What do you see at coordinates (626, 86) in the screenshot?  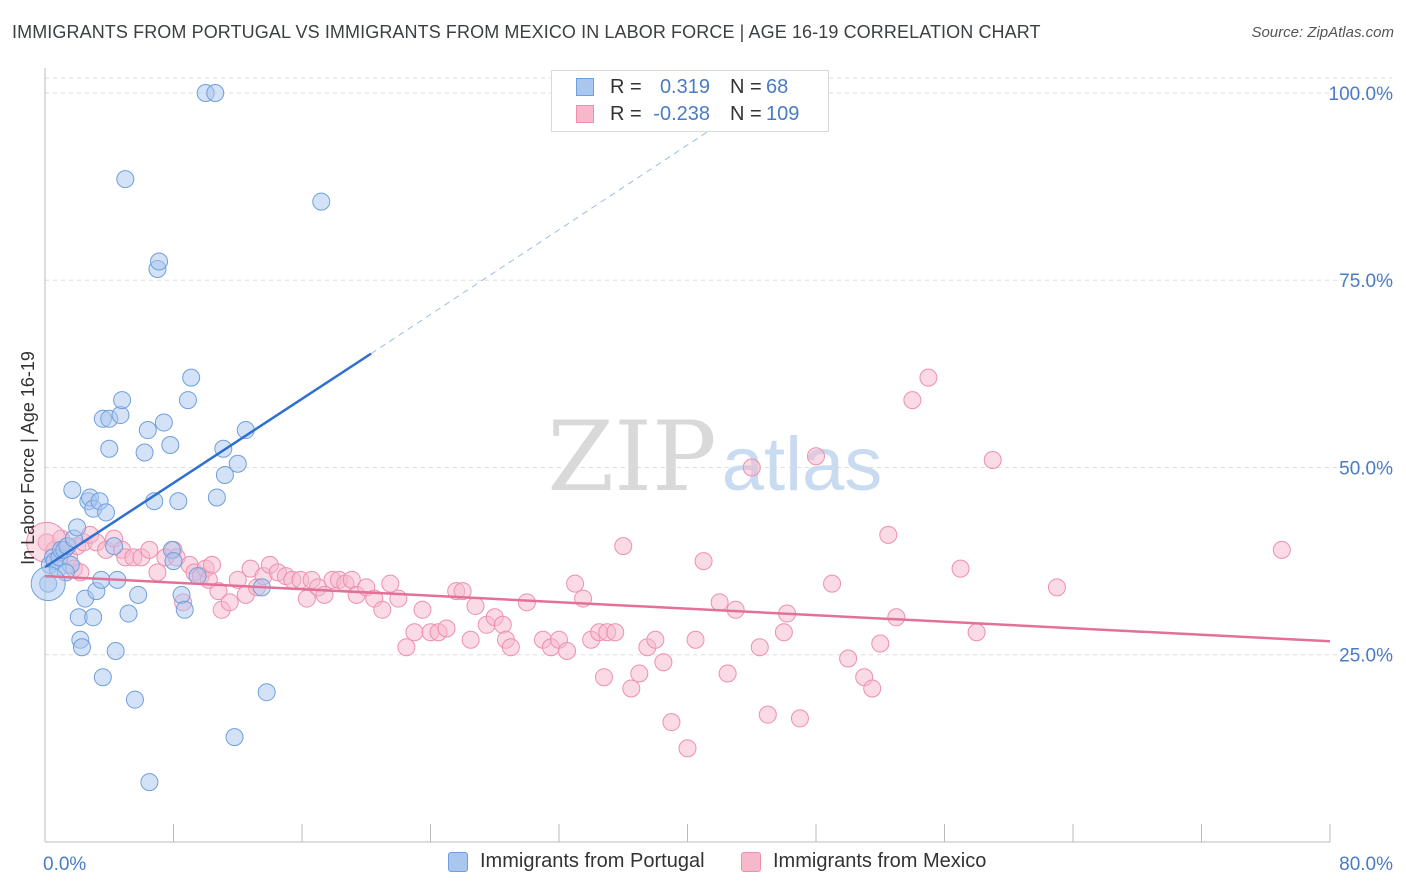 I see `r-label: R =` at bounding box center [626, 86].